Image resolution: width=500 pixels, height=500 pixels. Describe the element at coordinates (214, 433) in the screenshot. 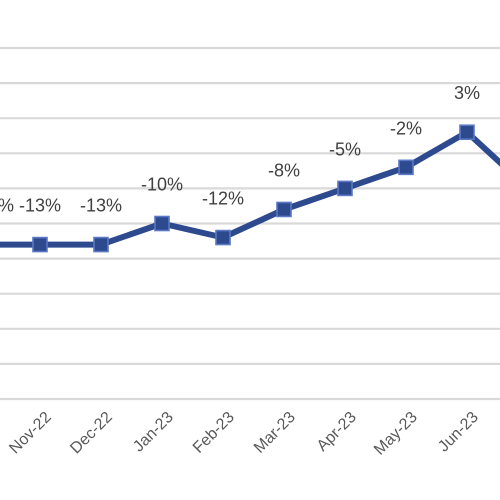

I see `x-tick-label: Feb-23` at that location.